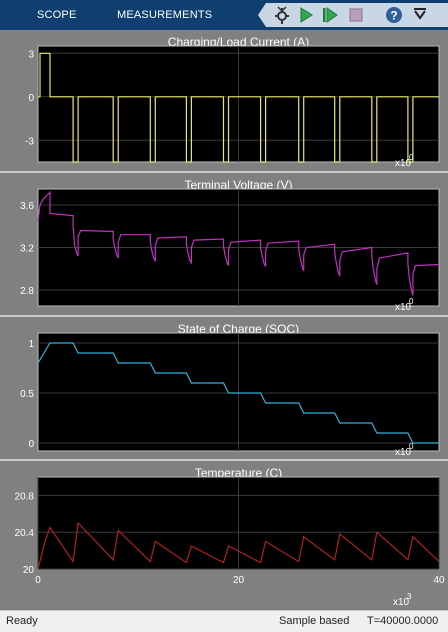  I want to click on y-tick-label: 3.6, so click(27, 206).